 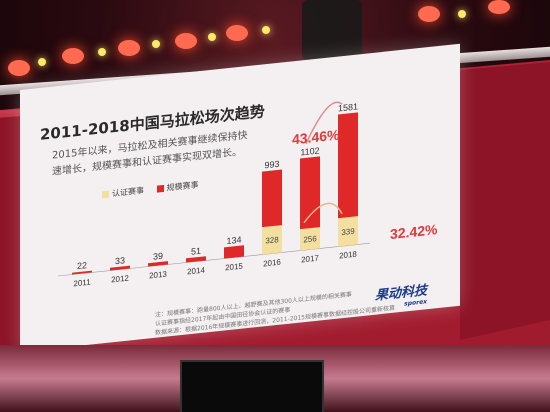 I want to click on x-tick-2012: 2012, so click(x=120, y=279).